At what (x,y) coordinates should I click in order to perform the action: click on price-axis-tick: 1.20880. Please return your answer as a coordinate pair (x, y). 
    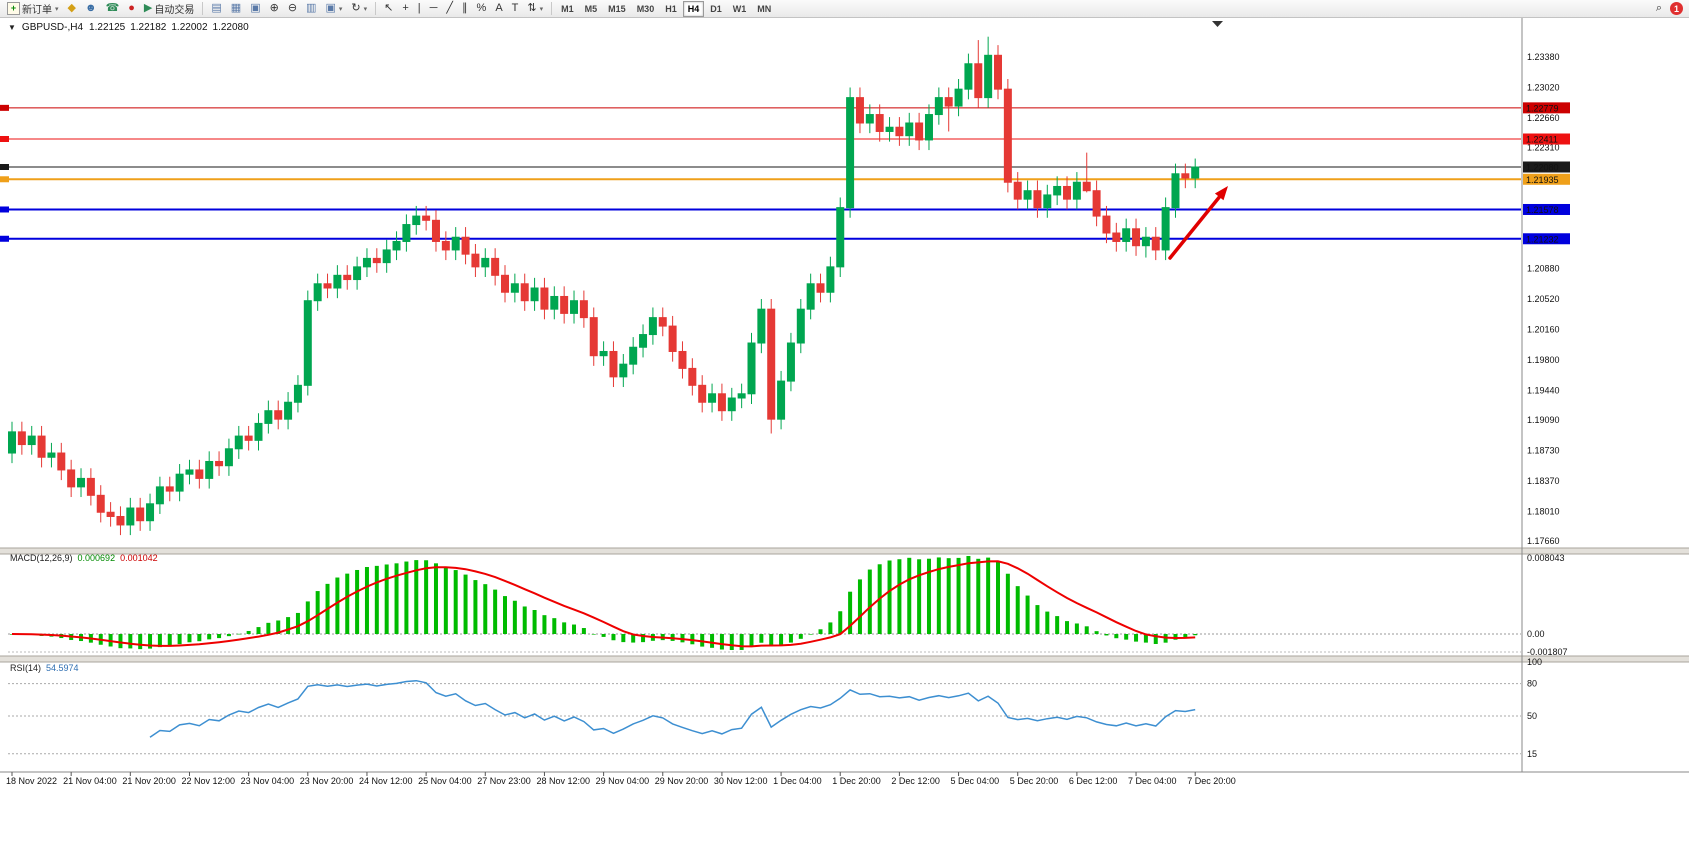
    Looking at the image, I should click on (1543, 269).